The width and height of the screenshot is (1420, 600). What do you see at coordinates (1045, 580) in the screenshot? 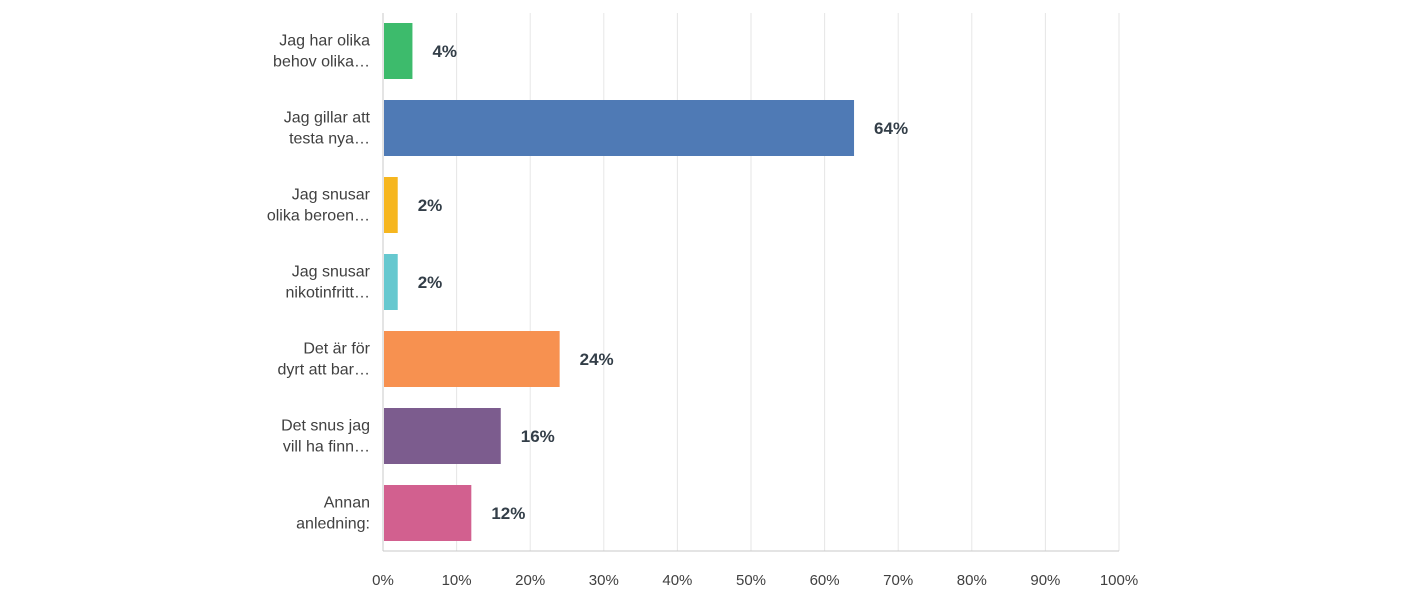
I see `x-tick-label: 90%` at bounding box center [1045, 580].